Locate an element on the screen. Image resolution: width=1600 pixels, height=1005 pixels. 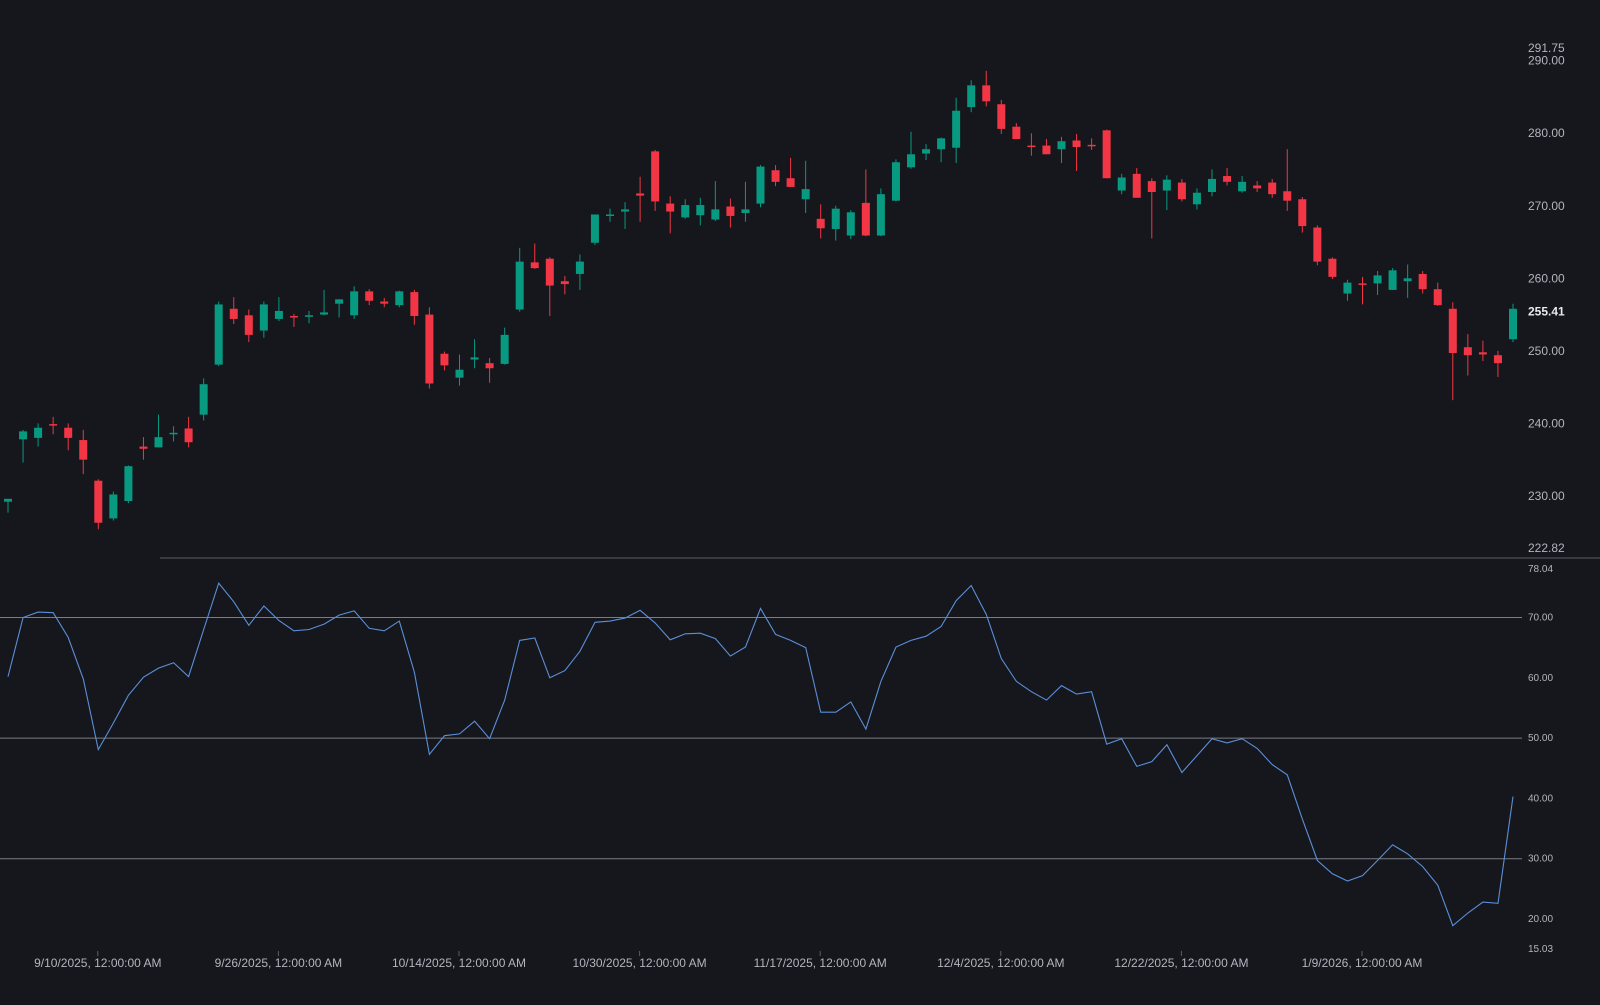
rsi-tick-label: 30.00 is located at coordinates (1540, 859).